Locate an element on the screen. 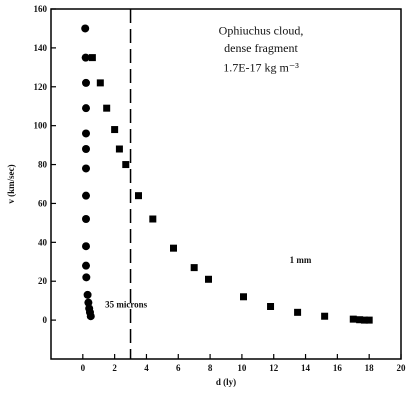 This screenshot has width=408, height=401. x-axis-label: d (ly) is located at coordinates (226, 382).